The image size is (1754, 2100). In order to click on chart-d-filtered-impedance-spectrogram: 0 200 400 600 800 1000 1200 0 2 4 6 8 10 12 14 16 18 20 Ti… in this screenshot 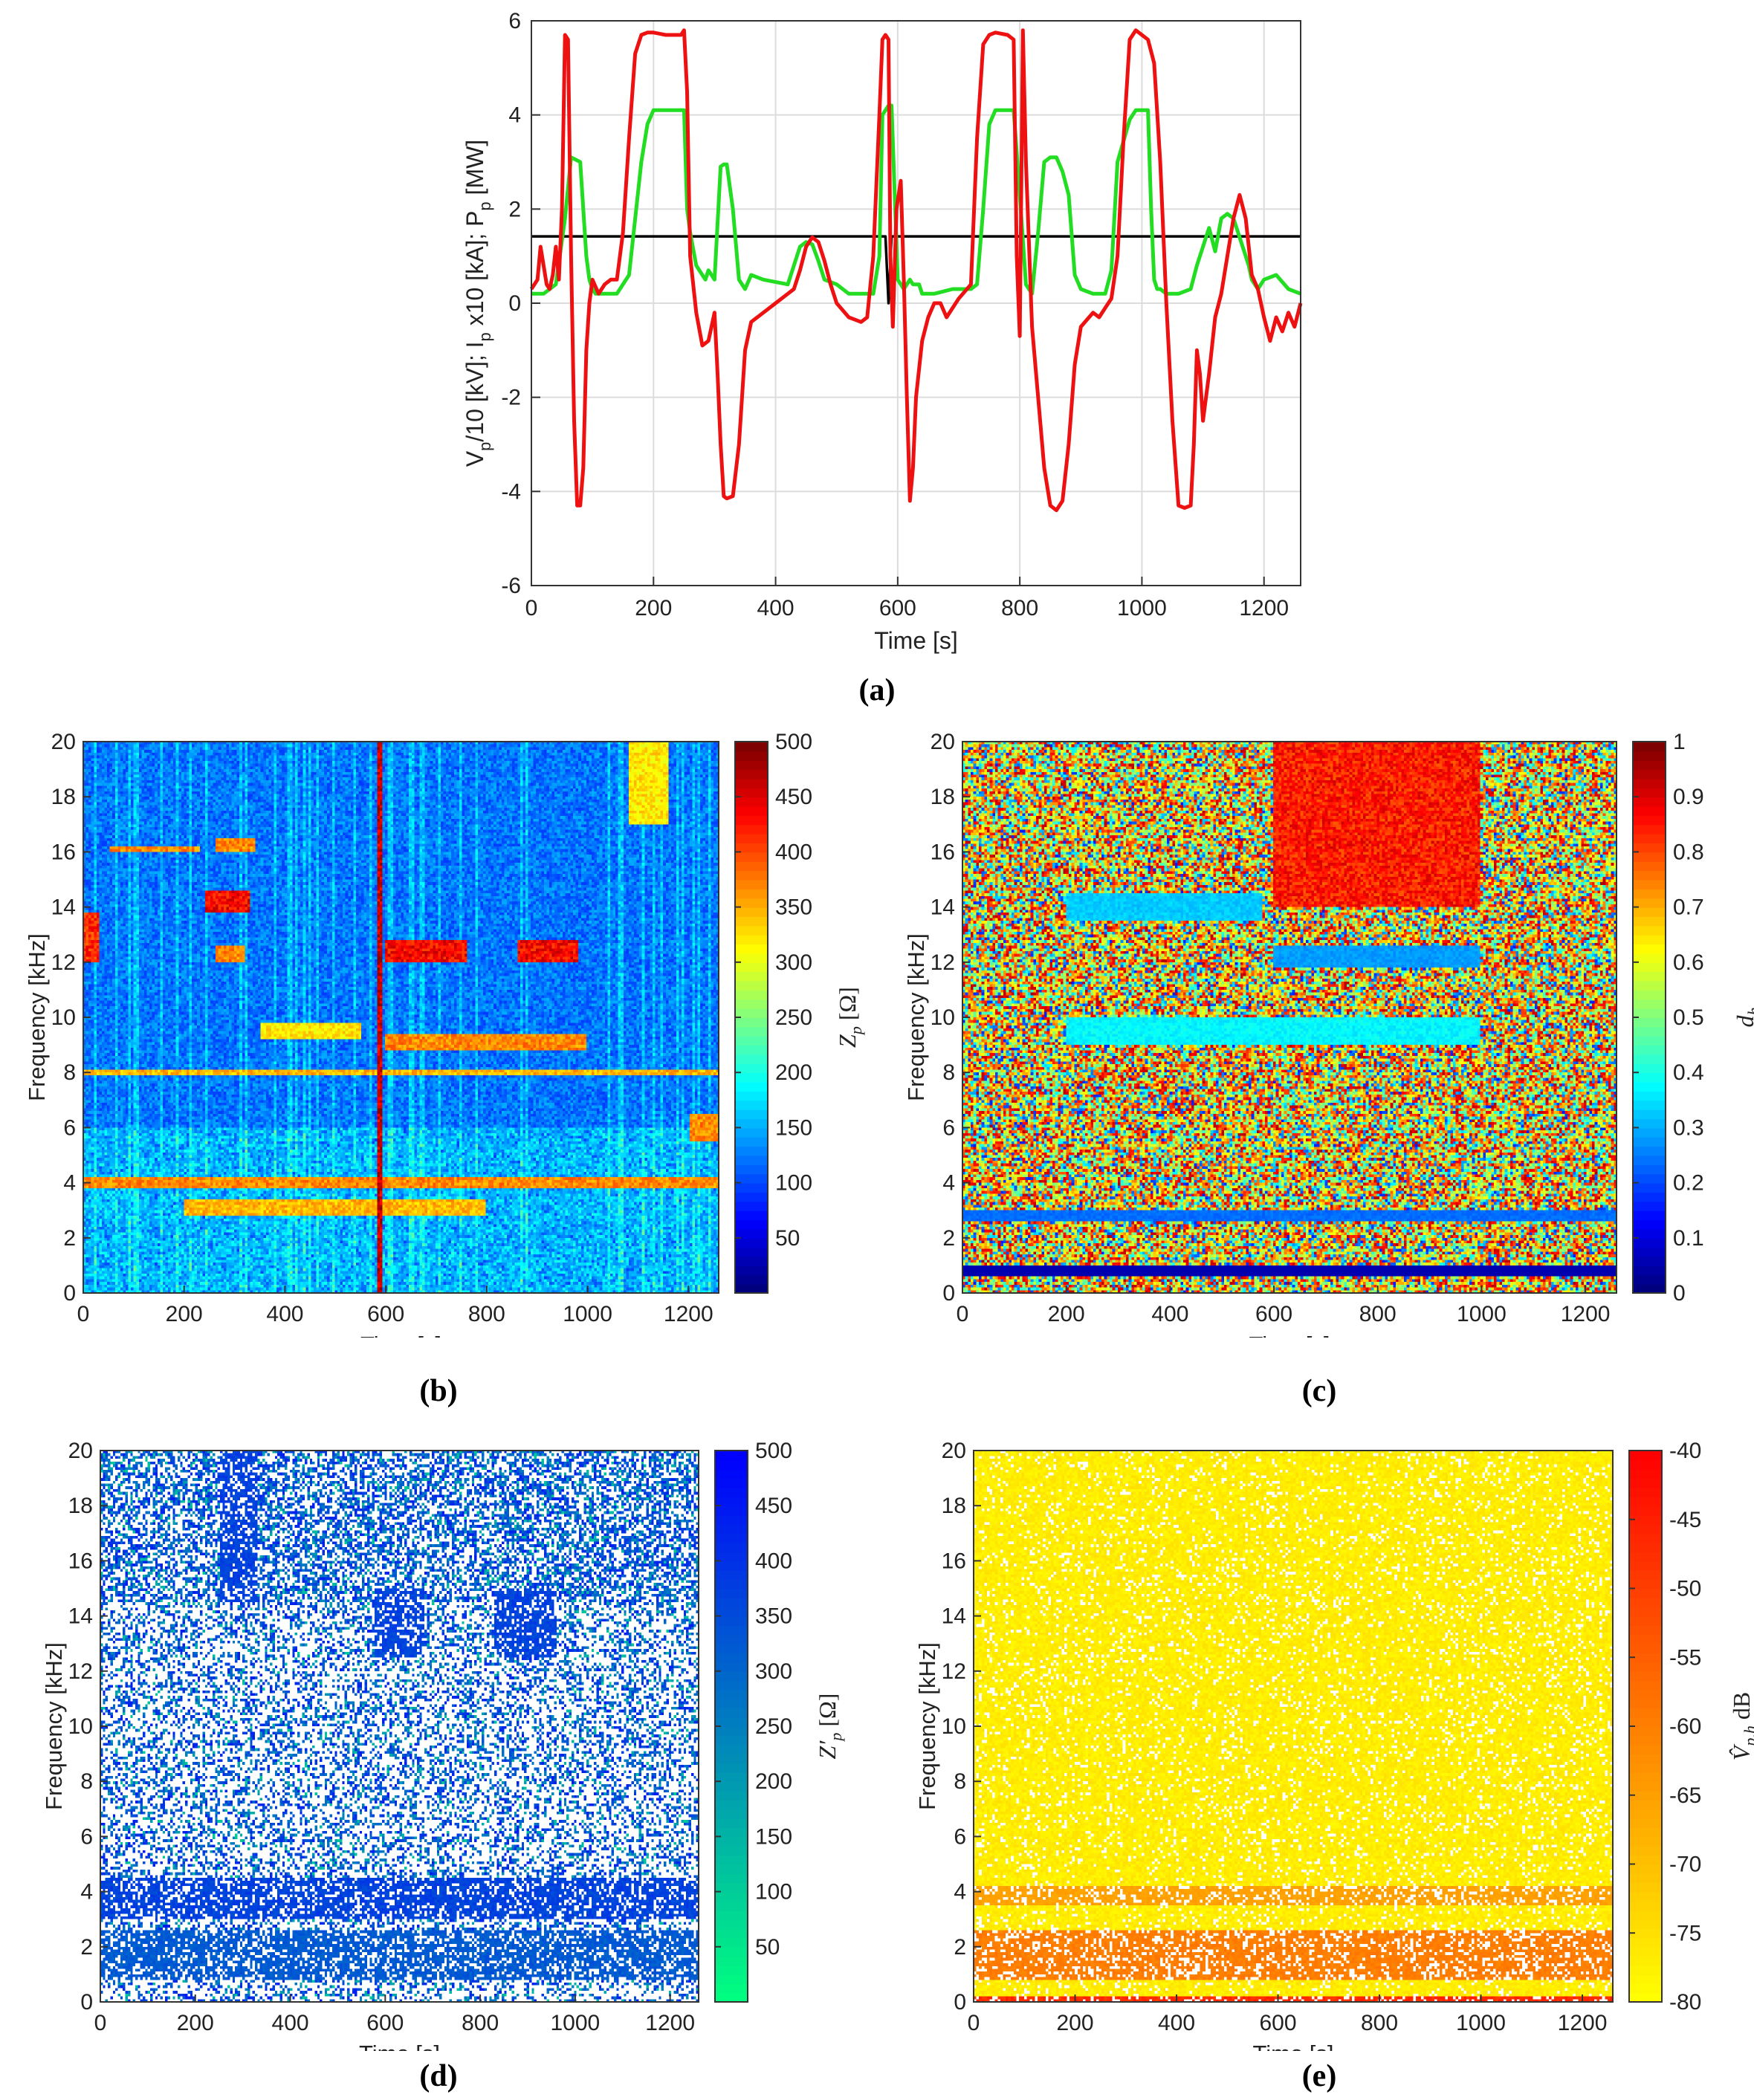, I will do `click(443, 1745)`.